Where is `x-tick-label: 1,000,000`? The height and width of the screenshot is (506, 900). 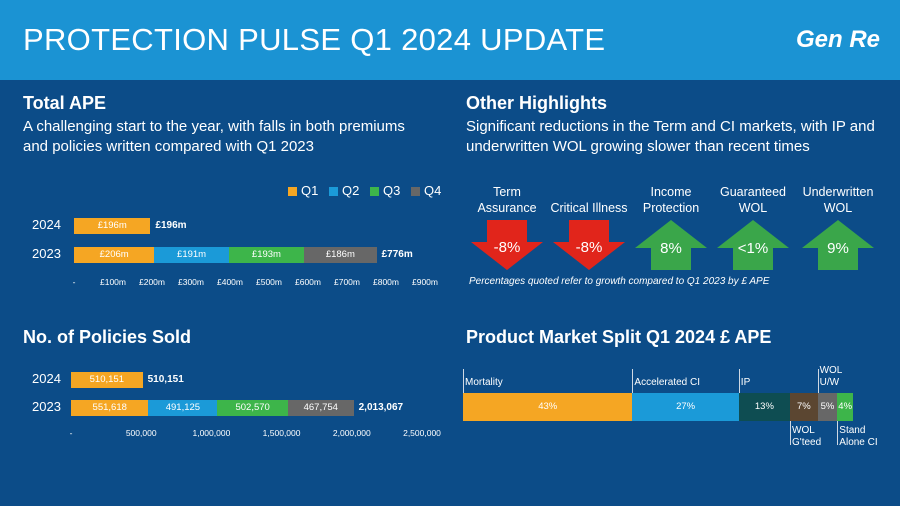 x-tick-label: 1,000,000 is located at coordinates (211, 433).